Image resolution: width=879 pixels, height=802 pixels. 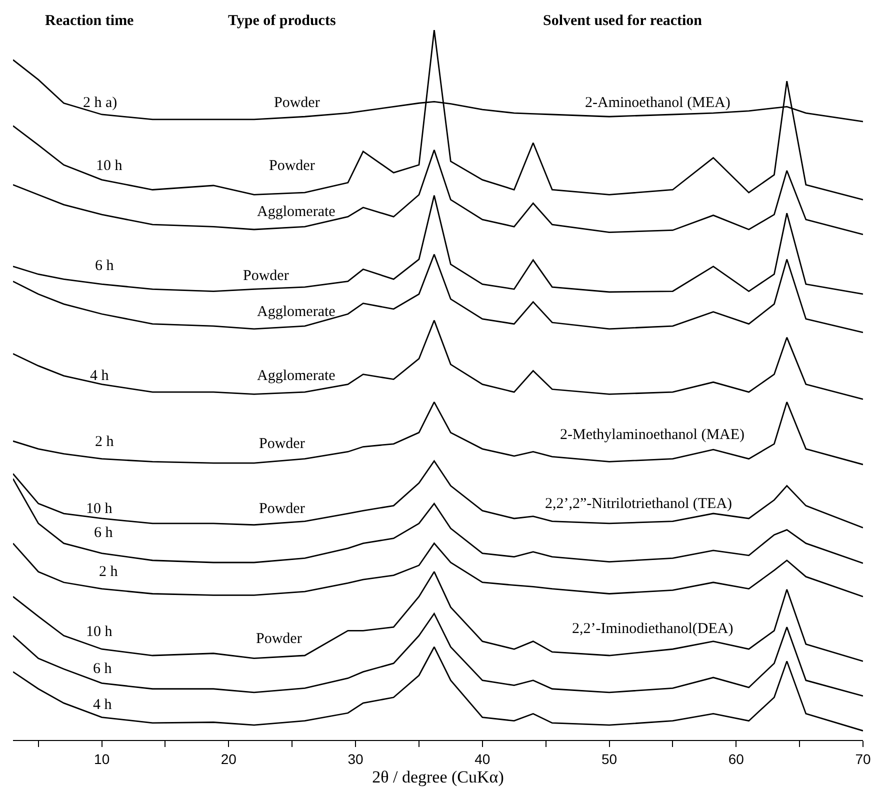 I want to click on text: Type of products, so click(x=282, y=21).